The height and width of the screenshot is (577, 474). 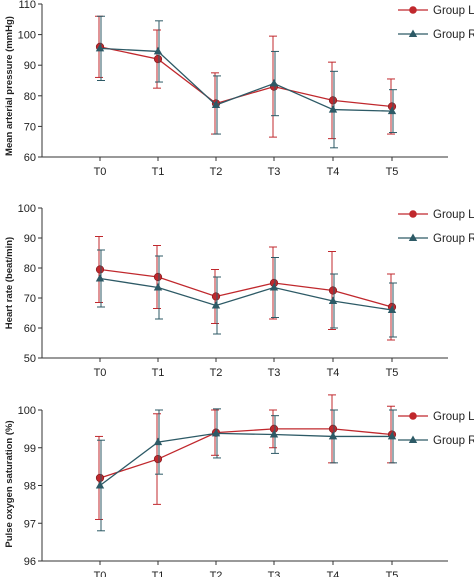 What do you see at coordinates (30, 449) in the screenshot?
I see `y-tick-label: 99` at bounding box center [30, 449].